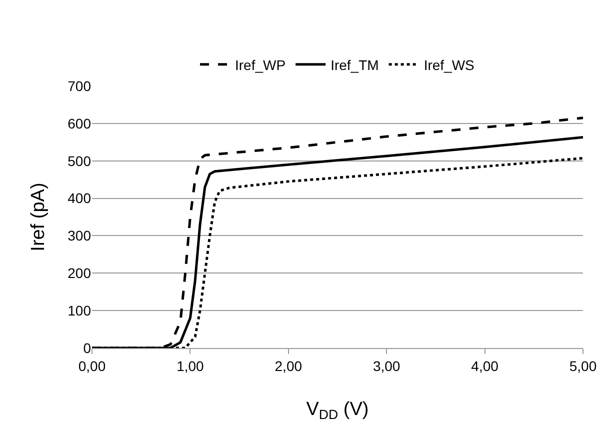 The image size is (609, 434). What do you see at coordinates (337, 410) in the screenshot?
I see `x-axis-title: V$_{DD}$ (V)` at bounding box center [337, 410].